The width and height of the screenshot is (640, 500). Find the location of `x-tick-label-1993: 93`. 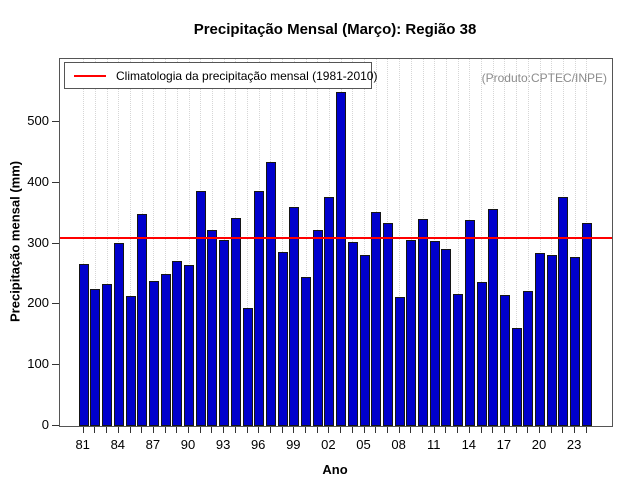

x-tick-label-1993: 93 is located at coordinates (223, 444).